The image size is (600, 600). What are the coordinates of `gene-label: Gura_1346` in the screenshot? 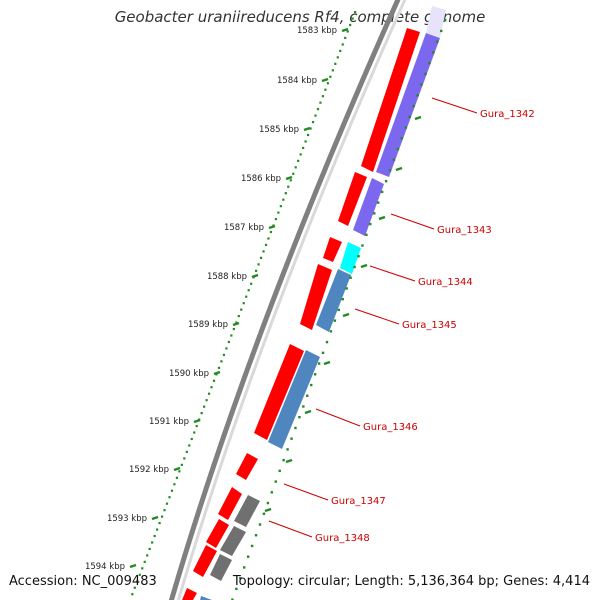 It's located at (390, 427).